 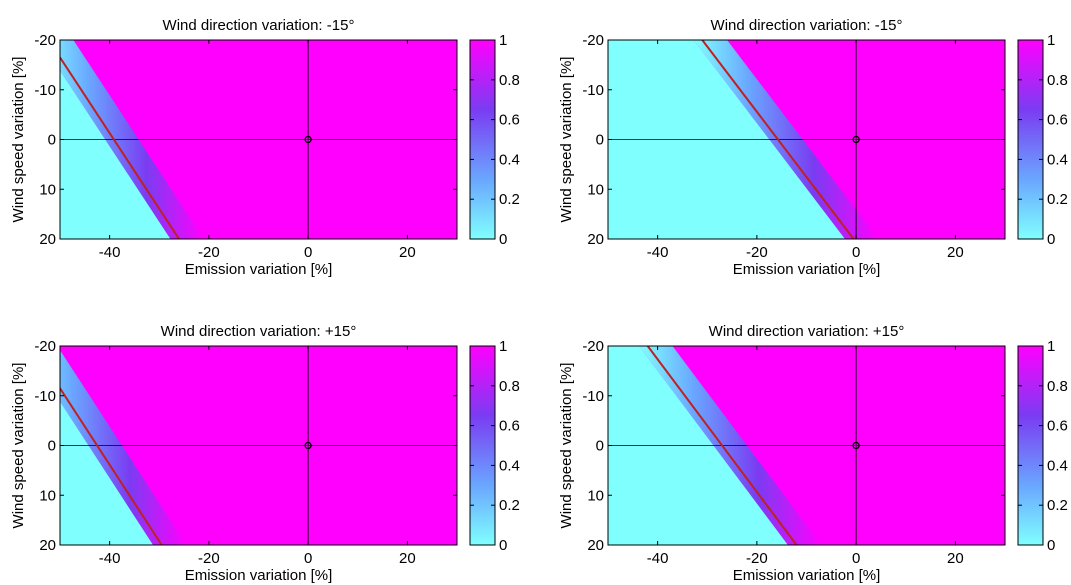 I want to click on transition-gradient-band, so click(x=123, y=447).